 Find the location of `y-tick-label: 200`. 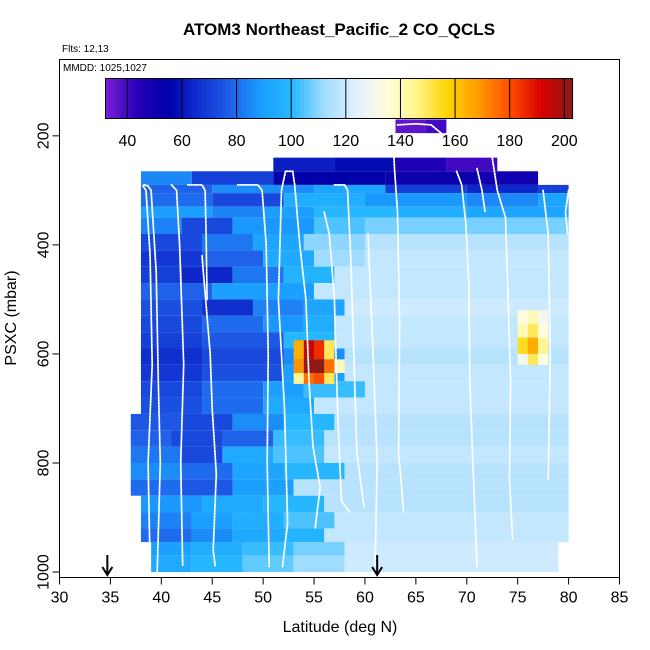

y-tick-label: 200 is located at coordinates (44, 135).